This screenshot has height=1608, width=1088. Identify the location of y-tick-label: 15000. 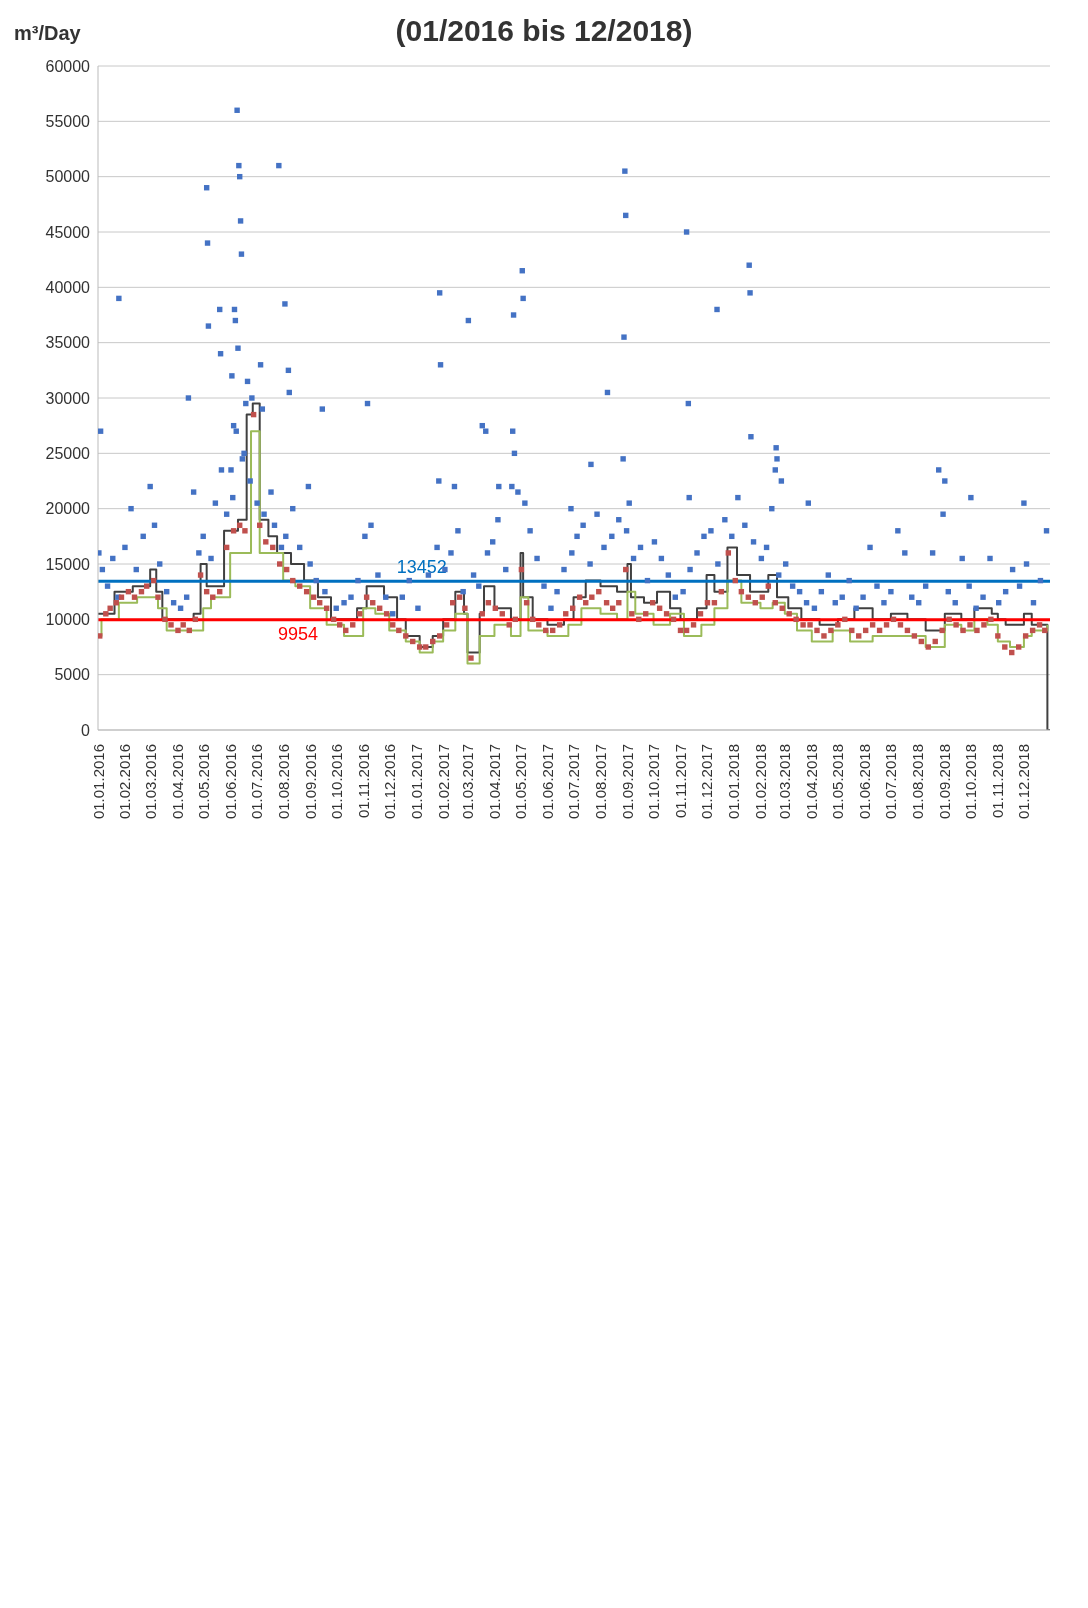
(68, 564).